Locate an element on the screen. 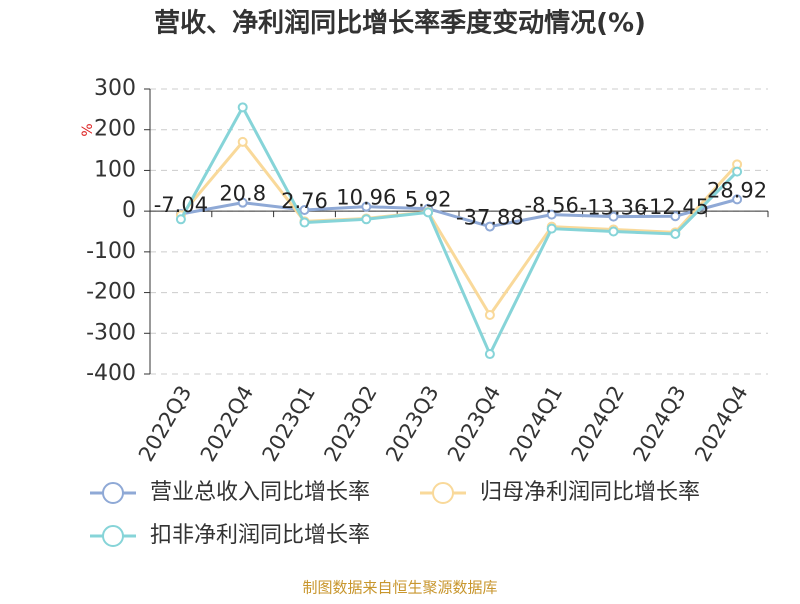 This screenshot has height=604, width=800. x-tick-label: 2024Q2 is located at coordinates (598, 424).